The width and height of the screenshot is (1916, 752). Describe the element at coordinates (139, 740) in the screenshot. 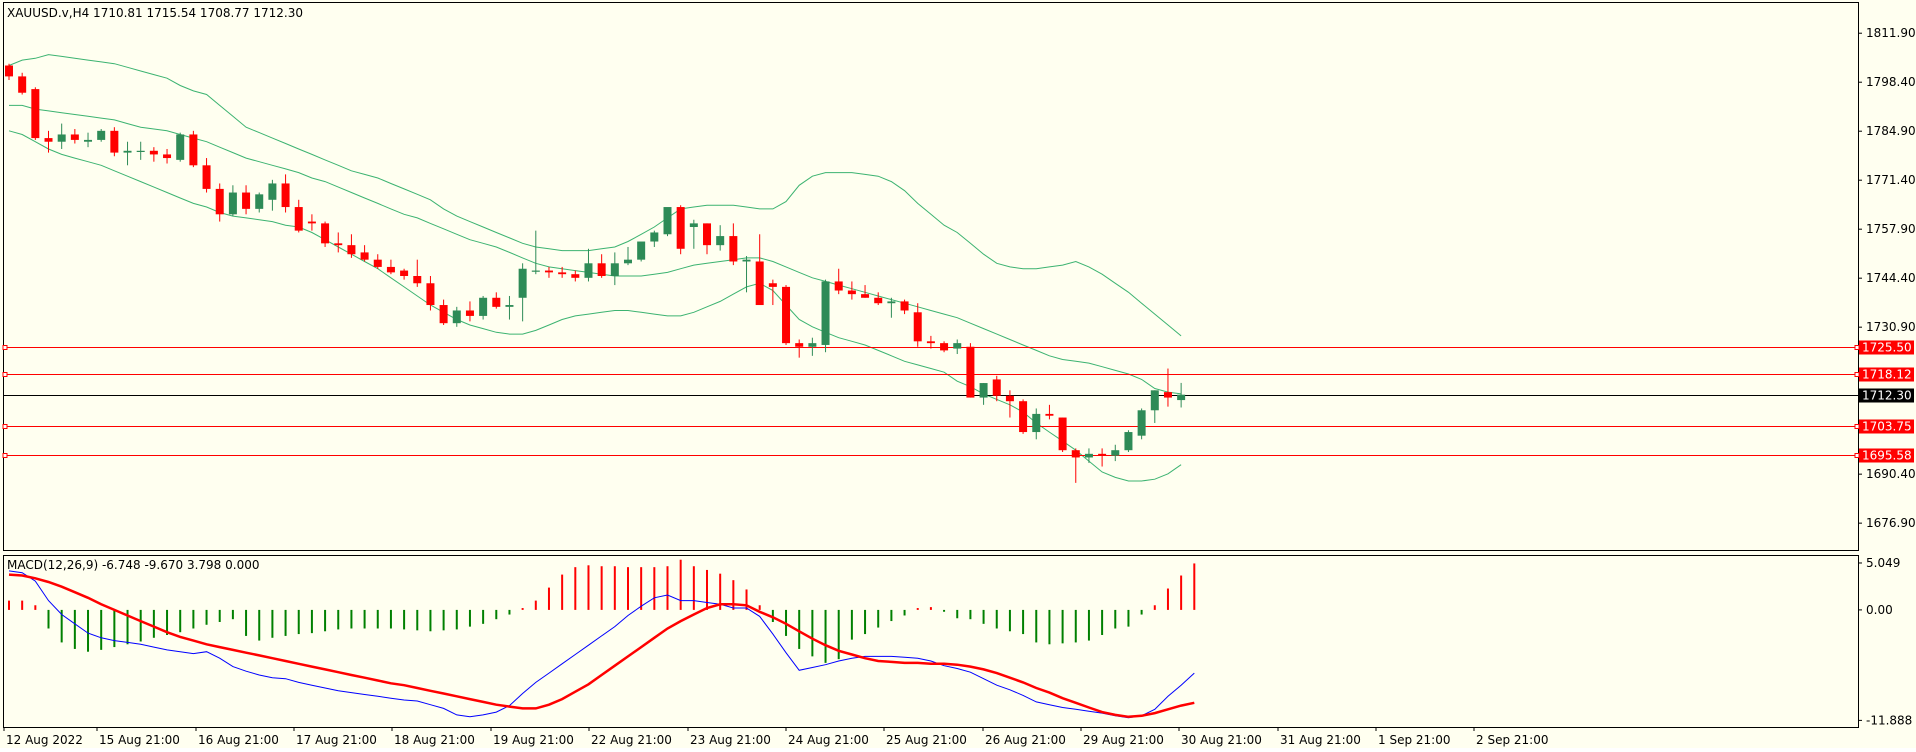

I see `time-axis-label: 15 Aug 21:00` at that location.